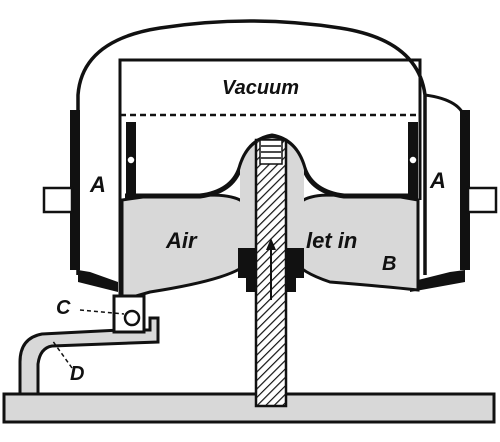  I want to click on right-stud, so click(413, 160).